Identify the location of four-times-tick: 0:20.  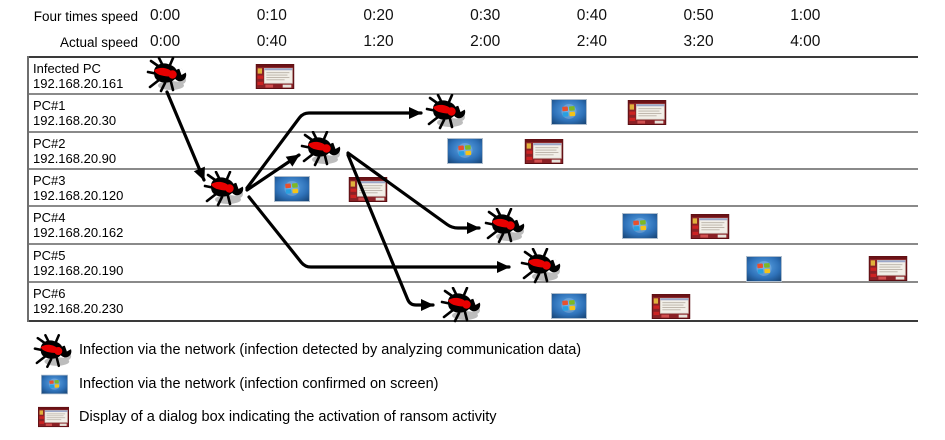
(378, 15).